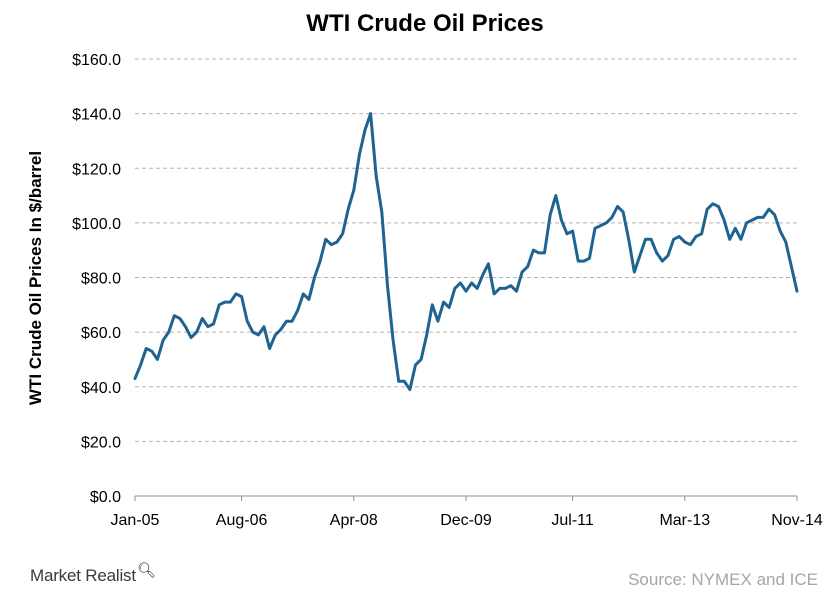  I want to click on y-tick-label: $120.0, so click(96, 169).